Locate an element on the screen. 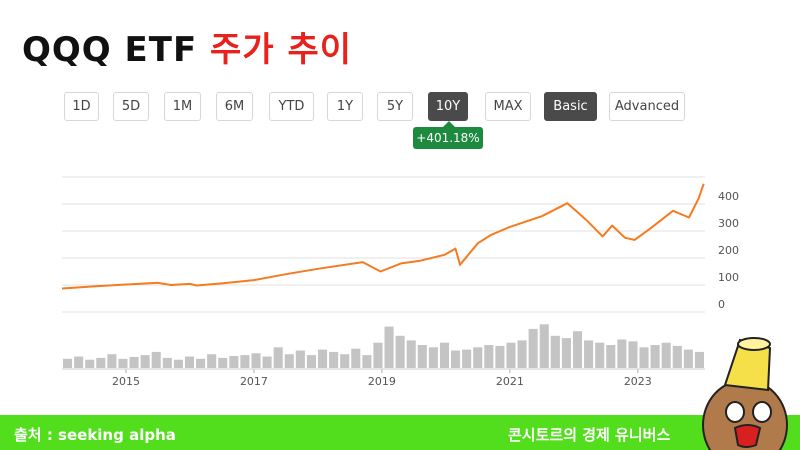 The width and height of the screenshot is (800, 450). range-button: 5D is located at coordinates (131, 106).